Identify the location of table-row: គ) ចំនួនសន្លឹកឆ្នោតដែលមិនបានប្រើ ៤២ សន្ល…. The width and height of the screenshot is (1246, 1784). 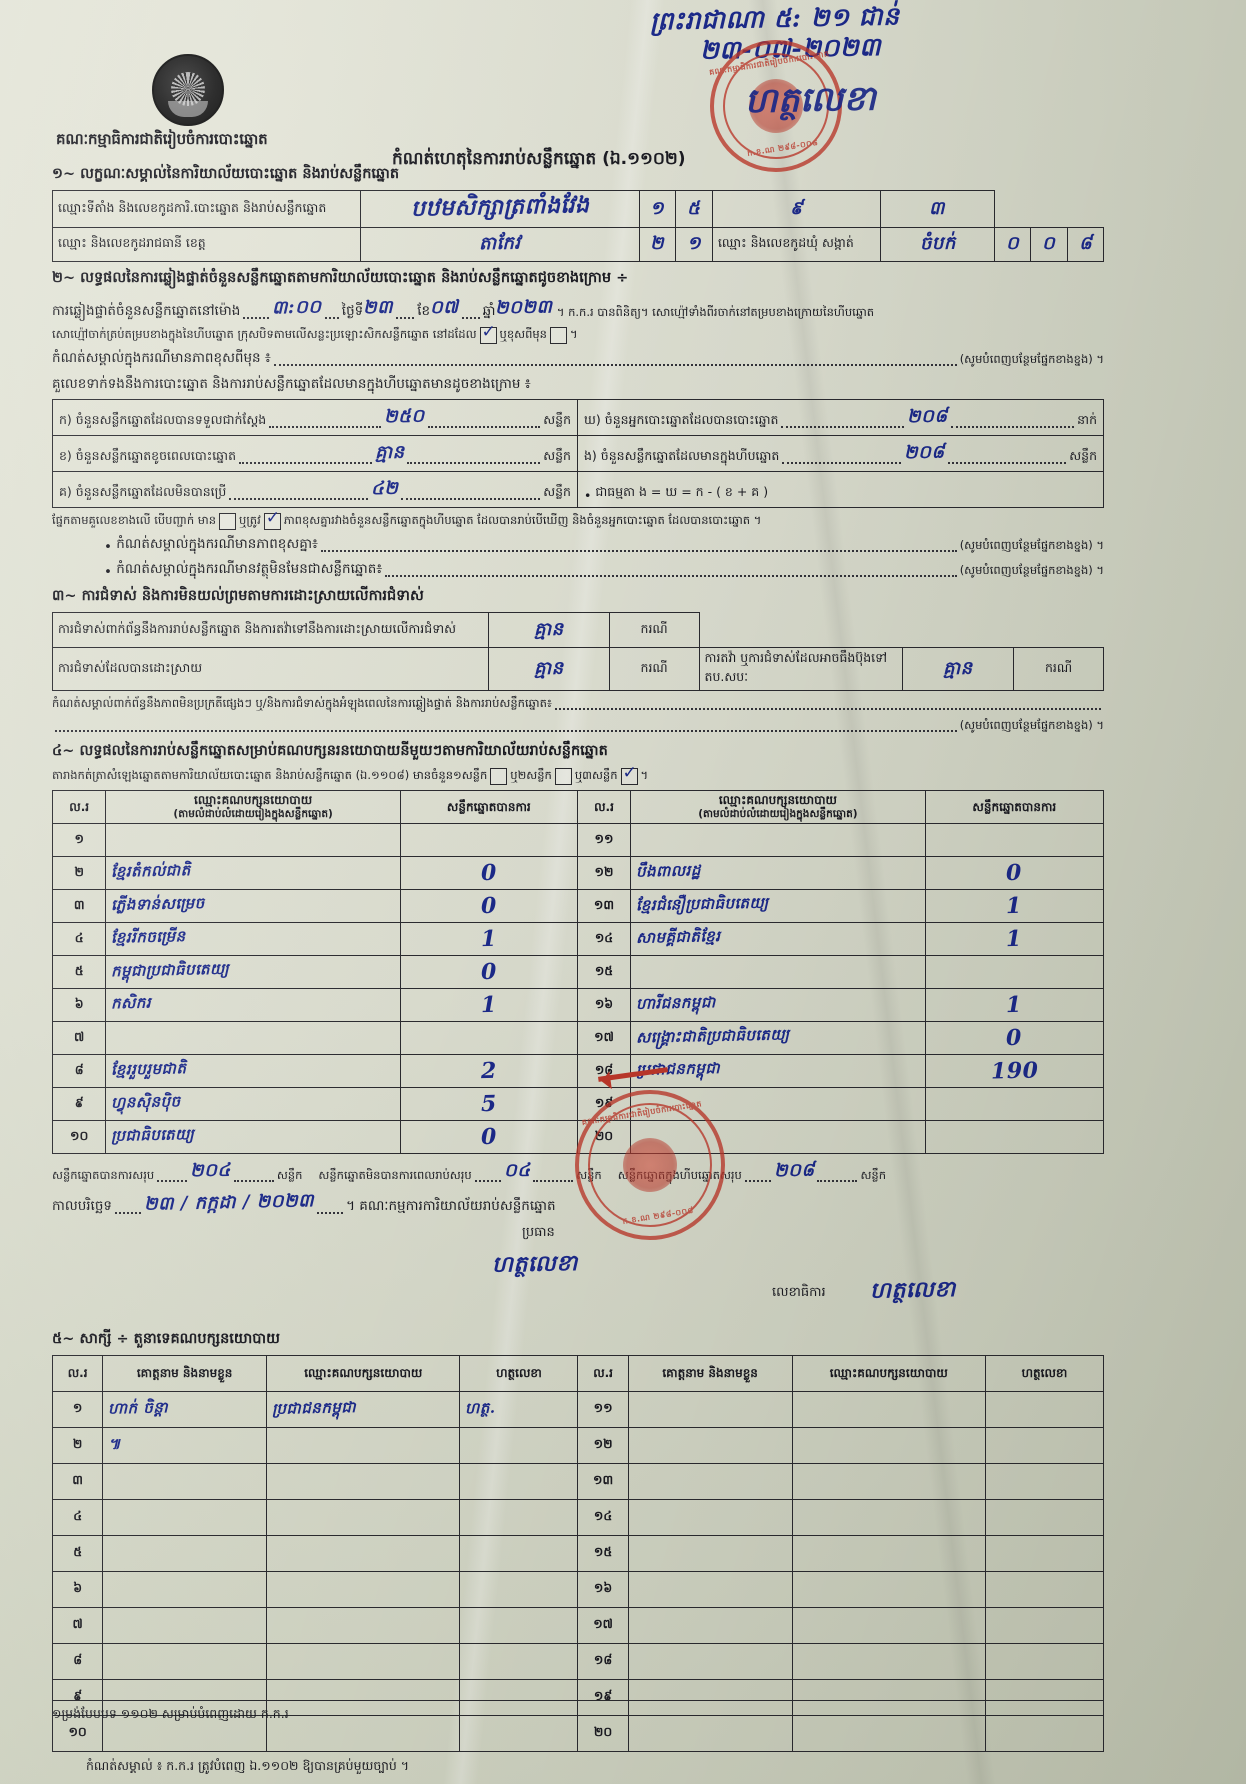
(578, 489).